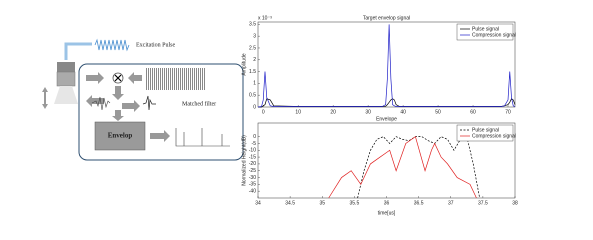  I want to click on y-tick-label: -5, so click(254, 144).